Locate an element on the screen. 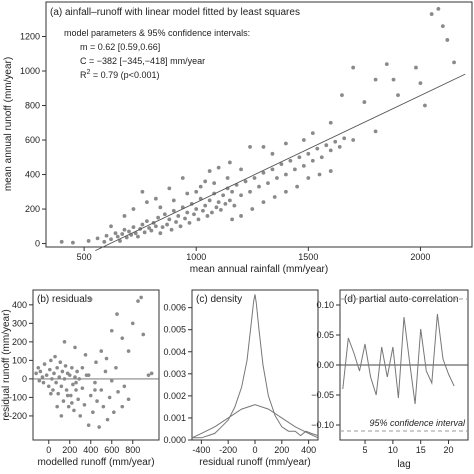  r2-superscript: 2 is located at coordinates (89, 72).